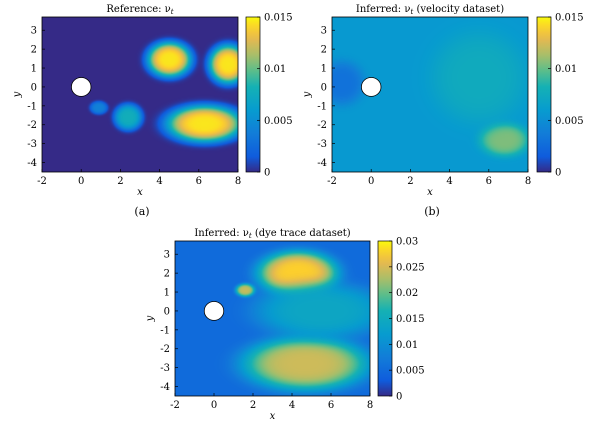  I want to click on panel-caption: (a), so click(141, 211).